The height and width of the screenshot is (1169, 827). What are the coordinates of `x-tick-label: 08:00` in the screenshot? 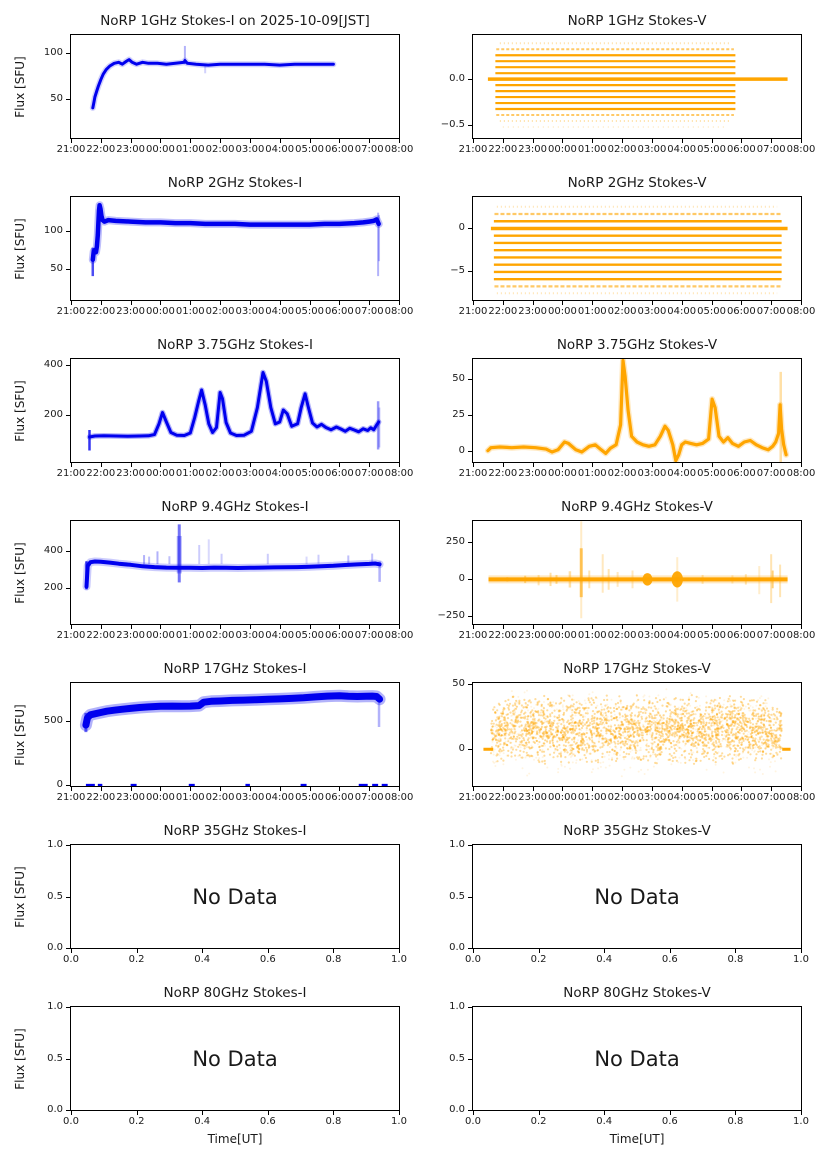 It's located at (801, 473).